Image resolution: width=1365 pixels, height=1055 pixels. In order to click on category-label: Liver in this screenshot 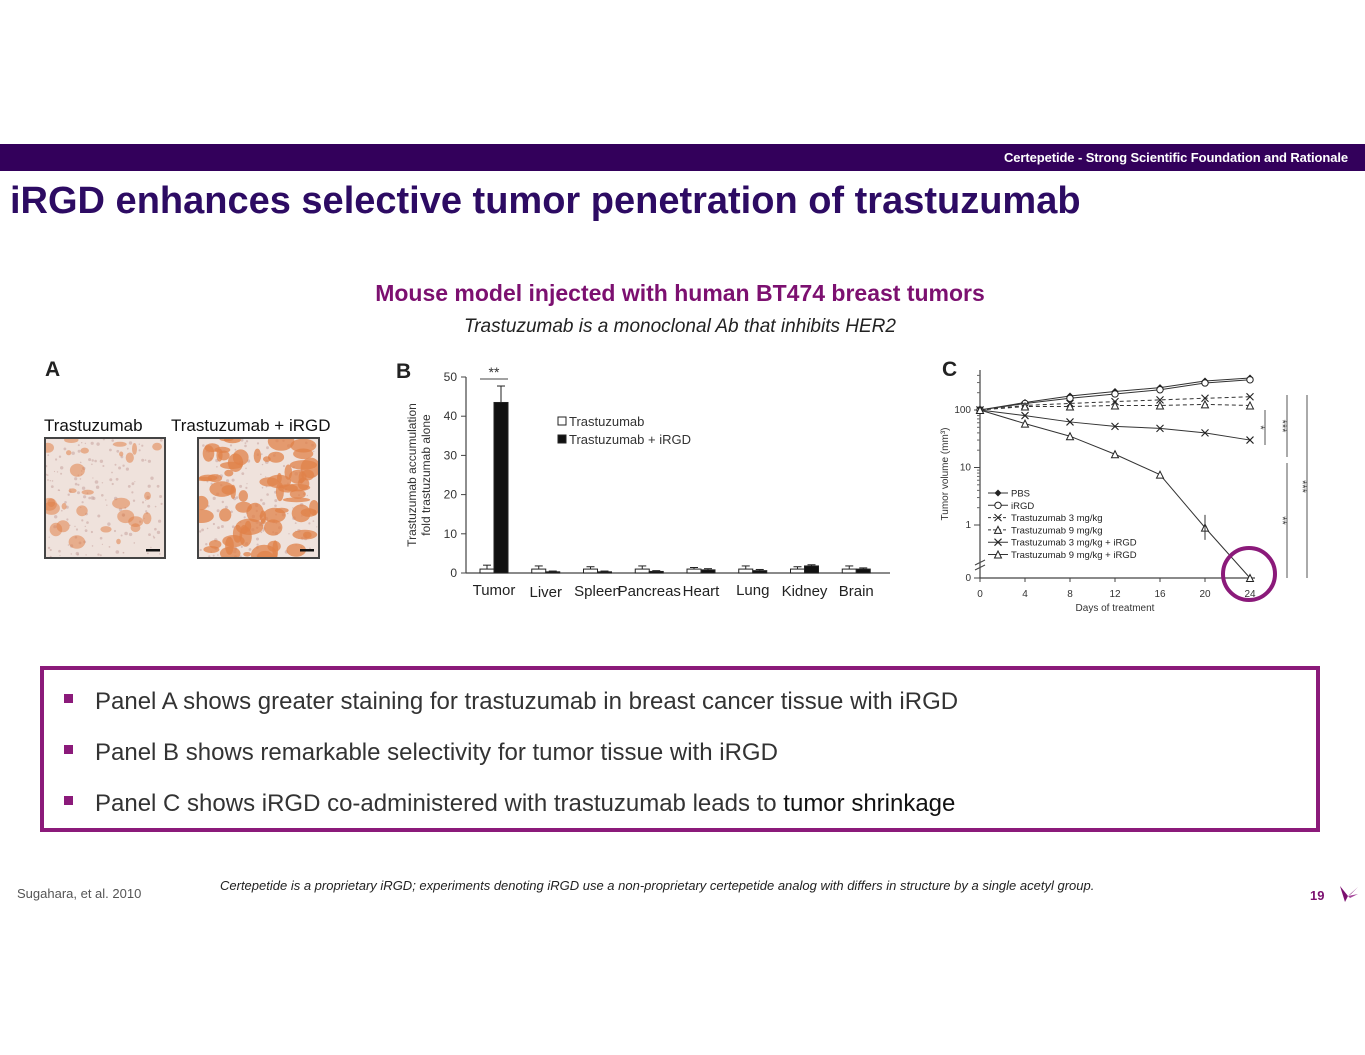, I will do `click(545, 592)`.